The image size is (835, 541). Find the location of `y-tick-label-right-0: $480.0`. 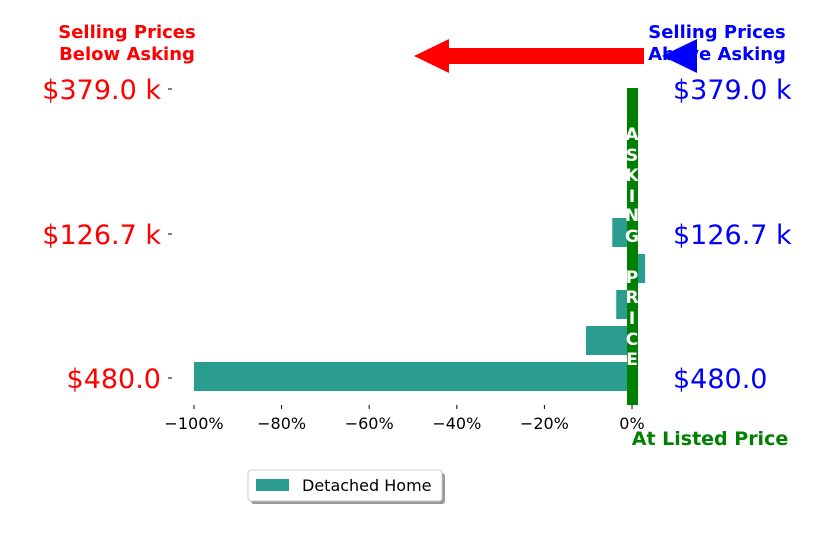

y-tick-label-right-0: $480.0 is located at coordinates (720, 379).